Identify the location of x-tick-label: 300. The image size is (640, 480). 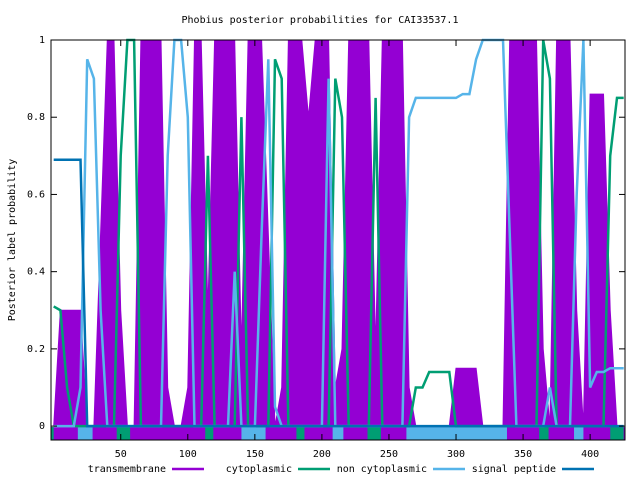
(456, 454).